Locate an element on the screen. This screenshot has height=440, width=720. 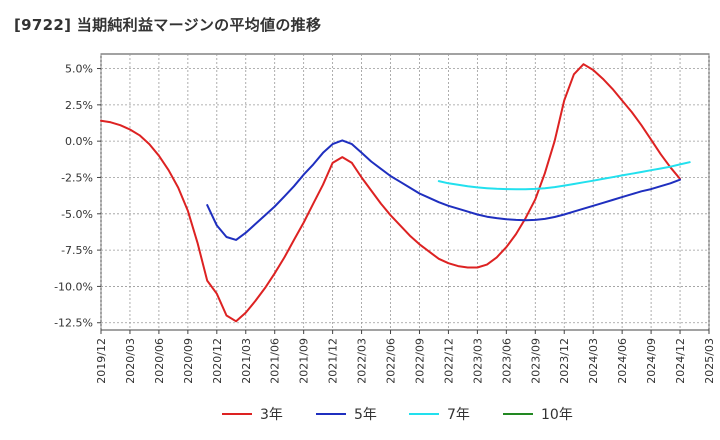
y-tick-label: 5.0% is located at coordinates (79, 69).